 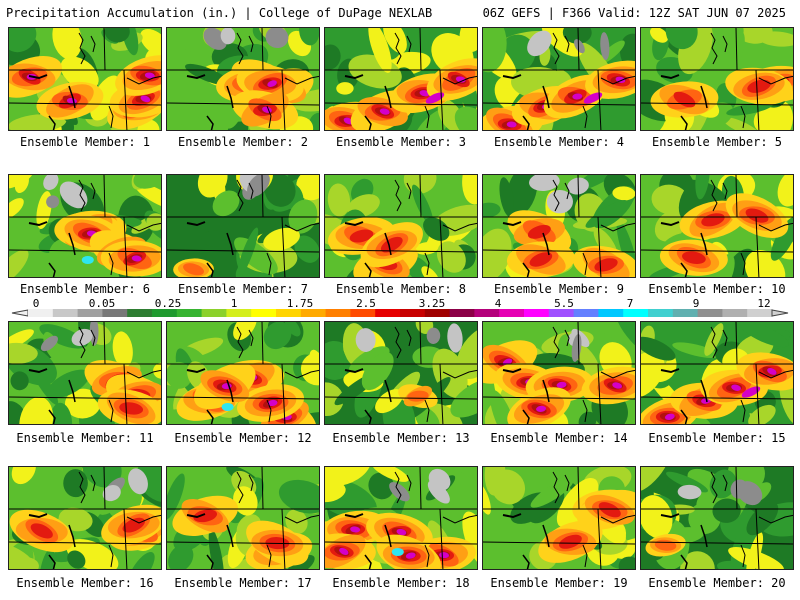 What do you see at coordinates (717, 142) in the screenshot?
I see `ensemble-member-label: Ensemble Member: 5` at bounding box center [717, 142].